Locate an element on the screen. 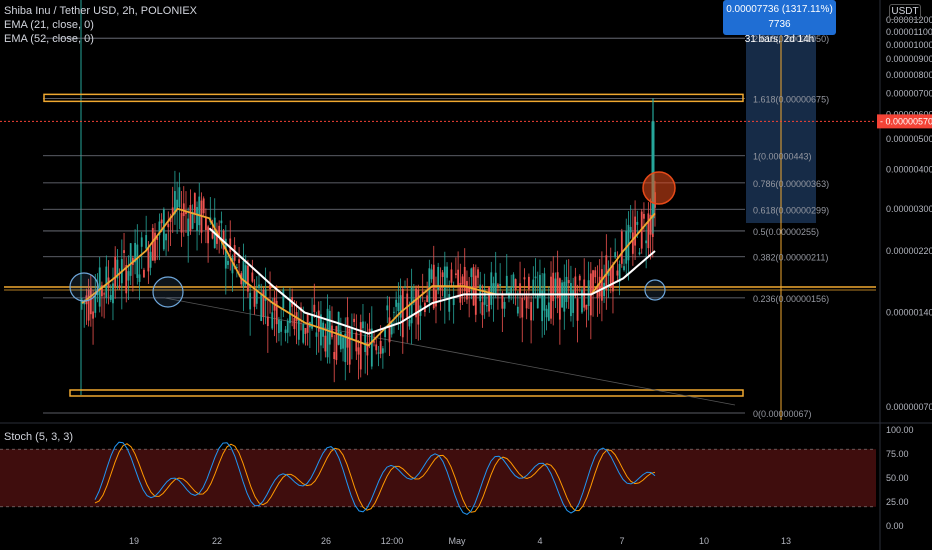 This screenshot has height=550, width=932. stoch-band is located at coordinates (438, 478).